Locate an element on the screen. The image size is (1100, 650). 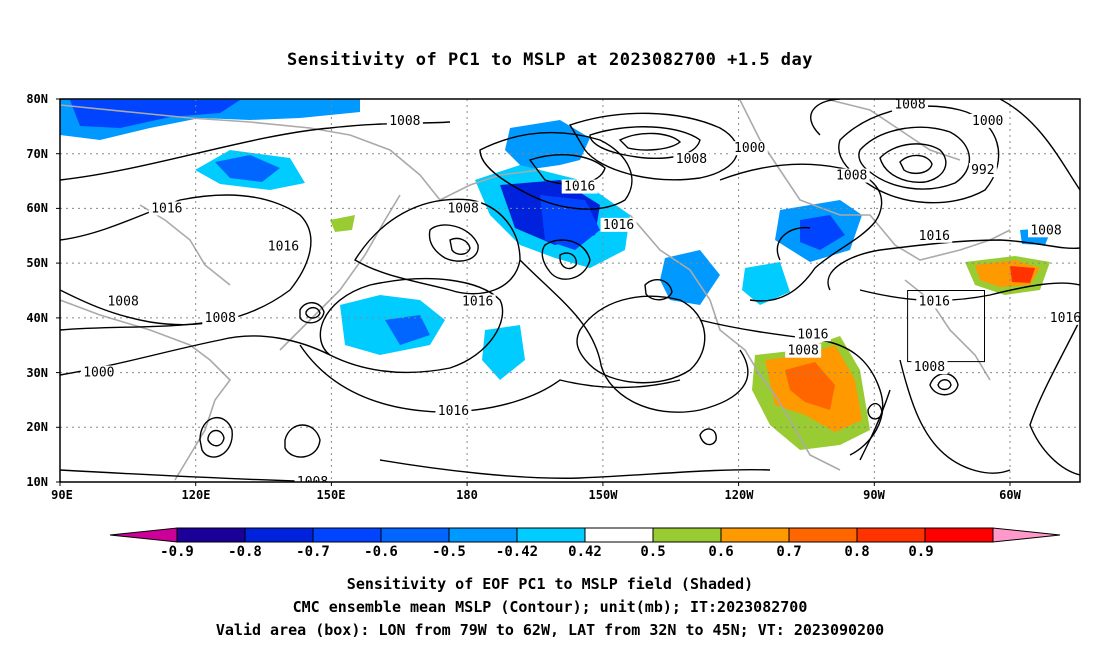
colorbar-label: 0.6 is located at coordinates (721, 552).